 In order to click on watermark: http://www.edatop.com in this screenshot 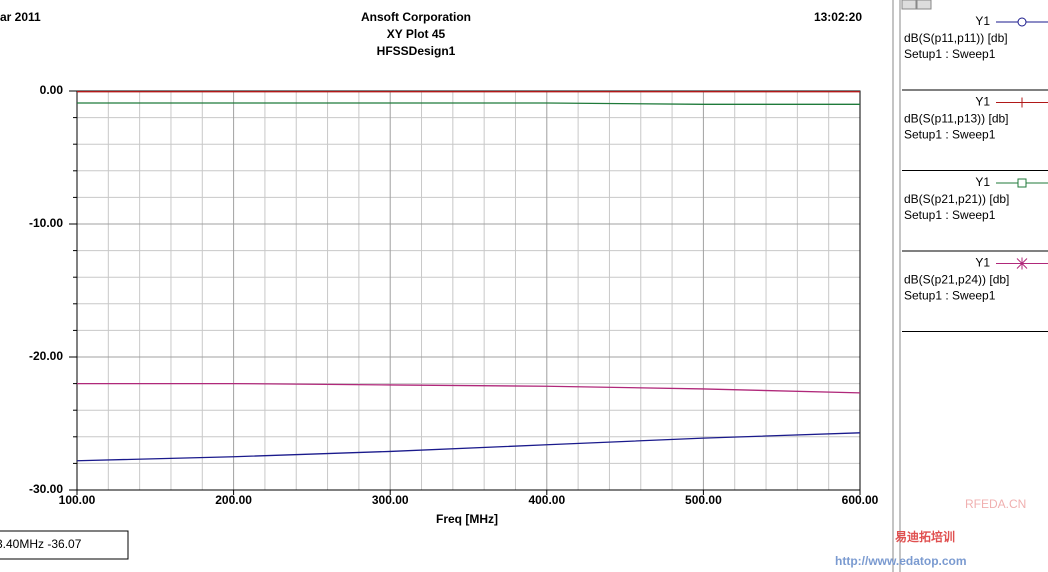, I will do `click(901, 561)`.